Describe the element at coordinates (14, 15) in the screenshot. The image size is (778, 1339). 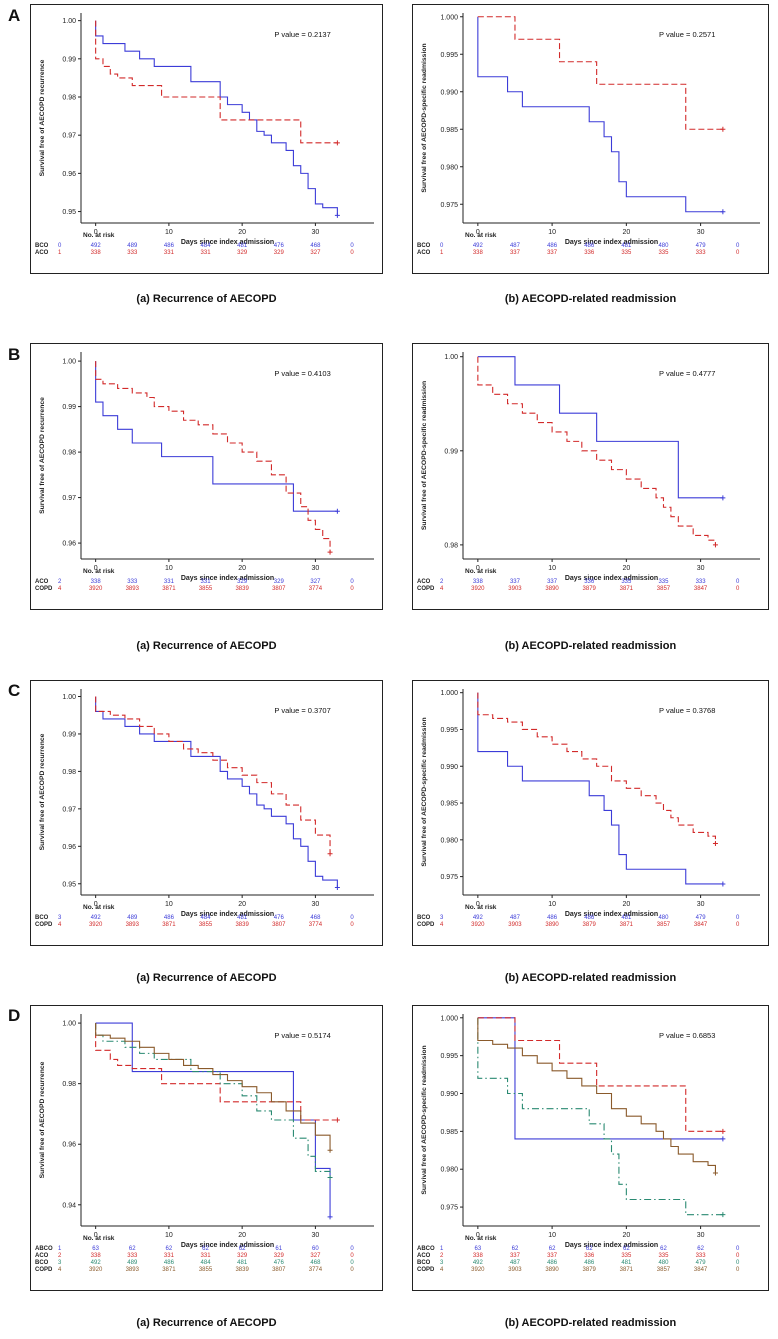
I see `panel-label-a: A` at that location.